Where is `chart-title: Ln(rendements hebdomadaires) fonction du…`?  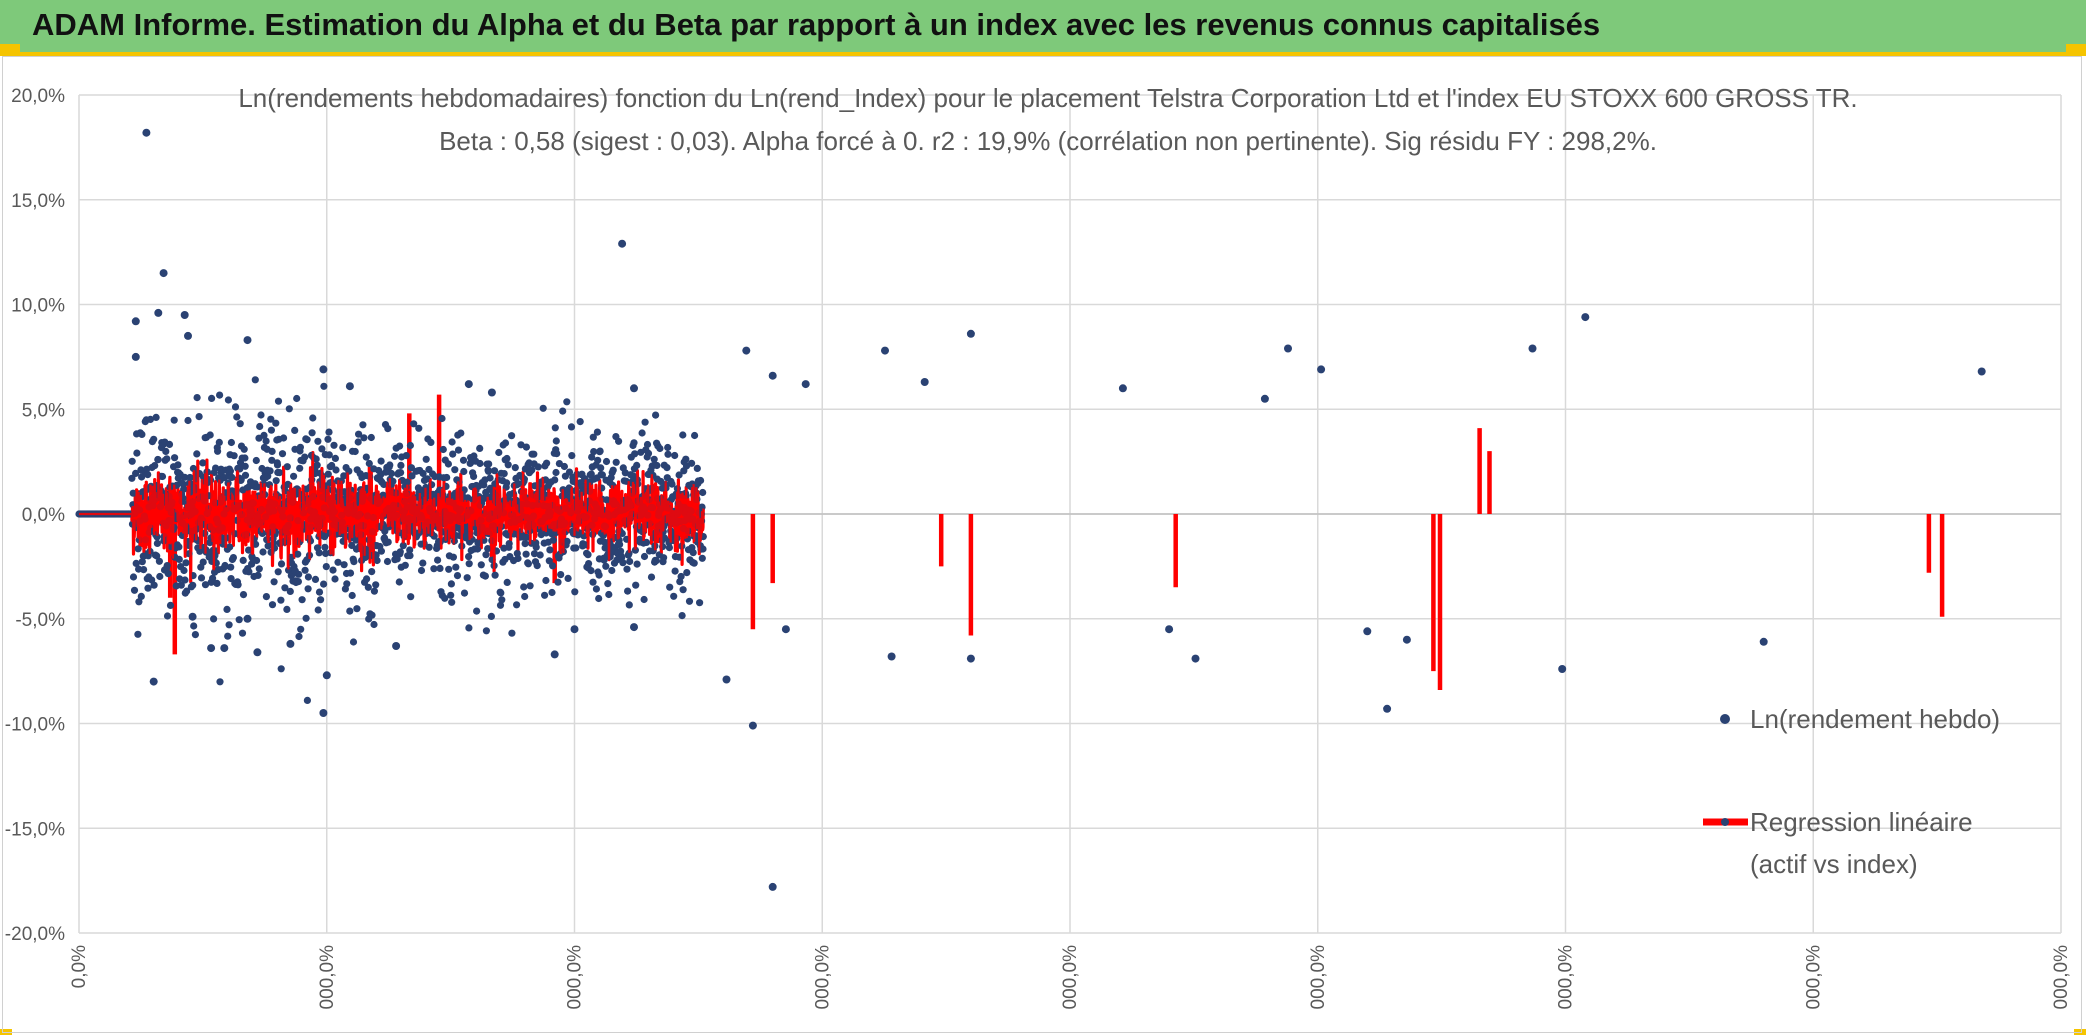
chart-title: Ln(rendements hebdomadaires) fonction du… is located at coordinates (1047, 98).